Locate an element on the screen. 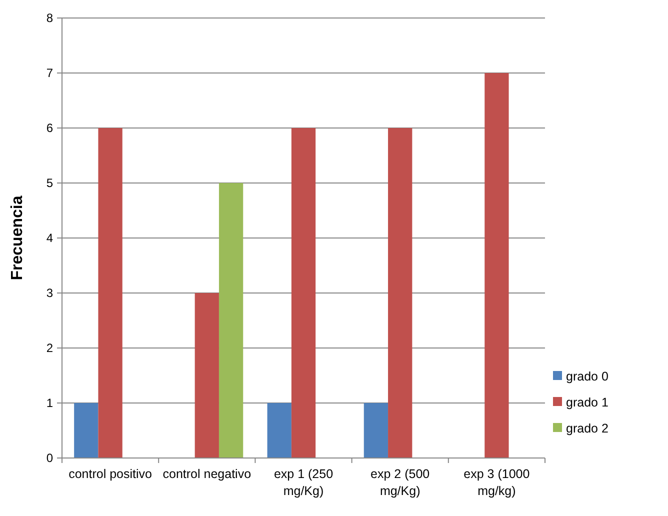 The height and width of the screenshot is (516, 668). x-tick-label: control positivo is located at coordinates (110, 474).